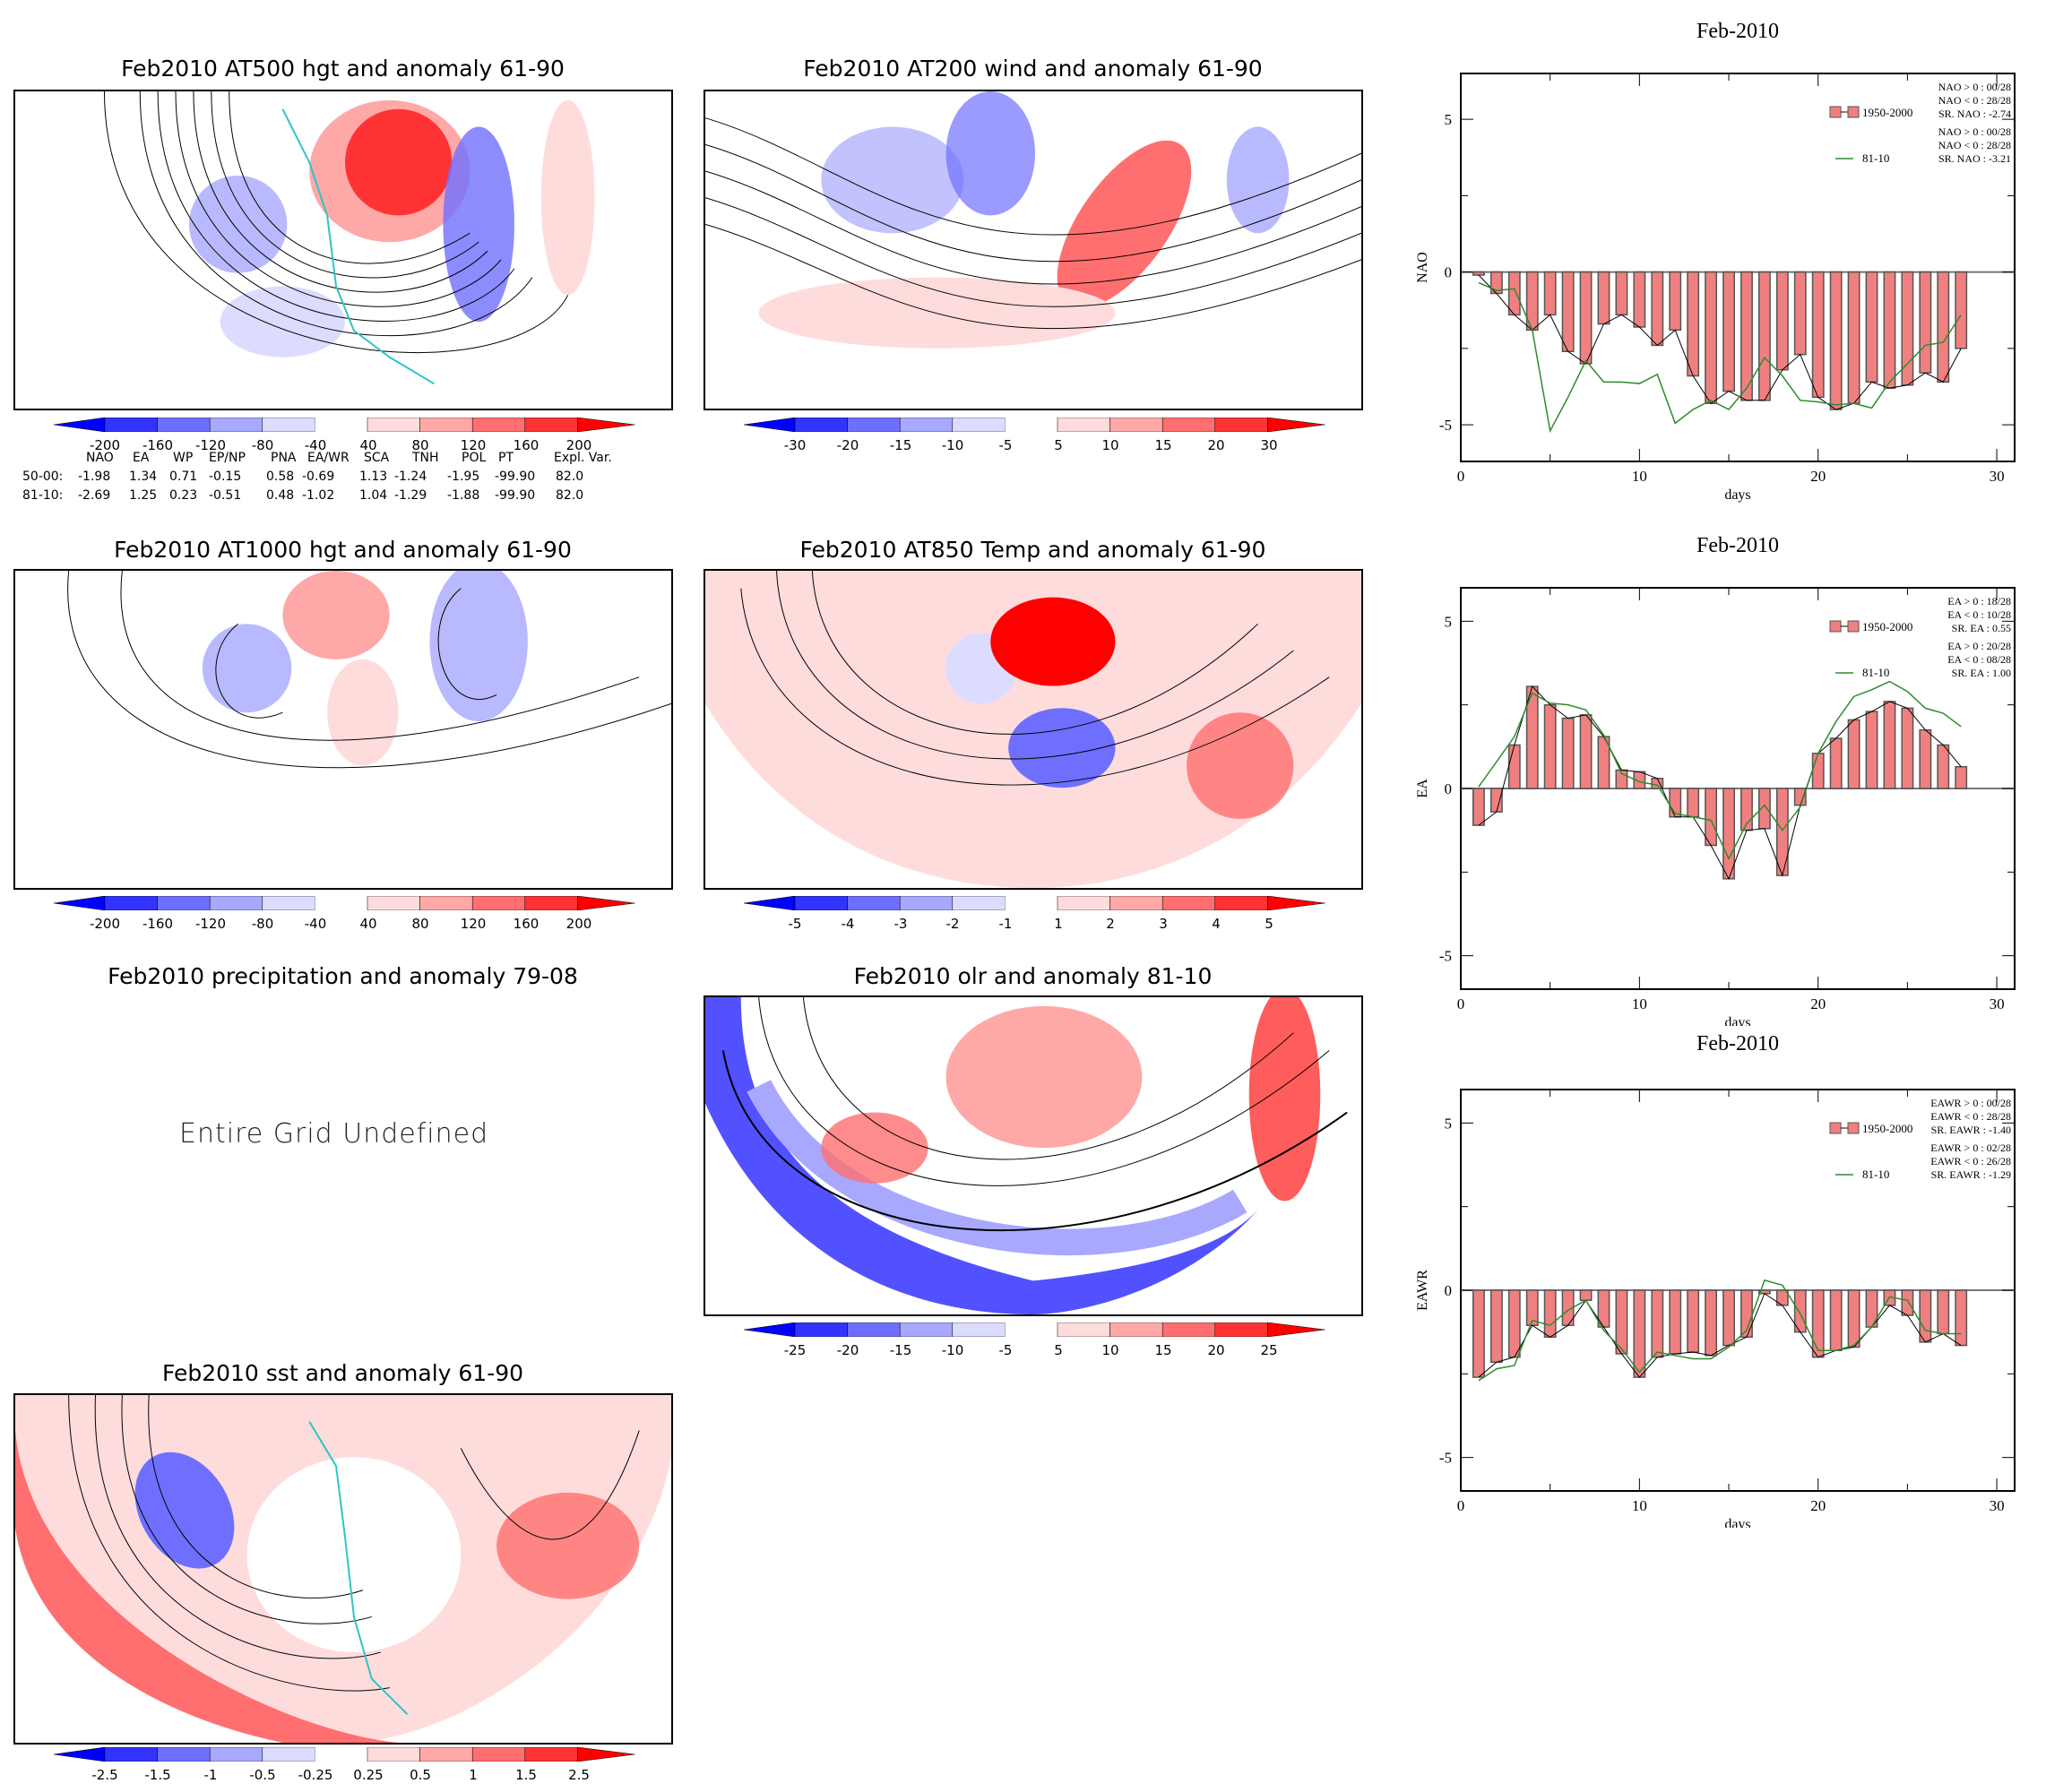 The image size is (2072, 1792). Describe the element at coordinates (1449, 272) in the screenshot. I see `y-tick-label: 0` at that location.